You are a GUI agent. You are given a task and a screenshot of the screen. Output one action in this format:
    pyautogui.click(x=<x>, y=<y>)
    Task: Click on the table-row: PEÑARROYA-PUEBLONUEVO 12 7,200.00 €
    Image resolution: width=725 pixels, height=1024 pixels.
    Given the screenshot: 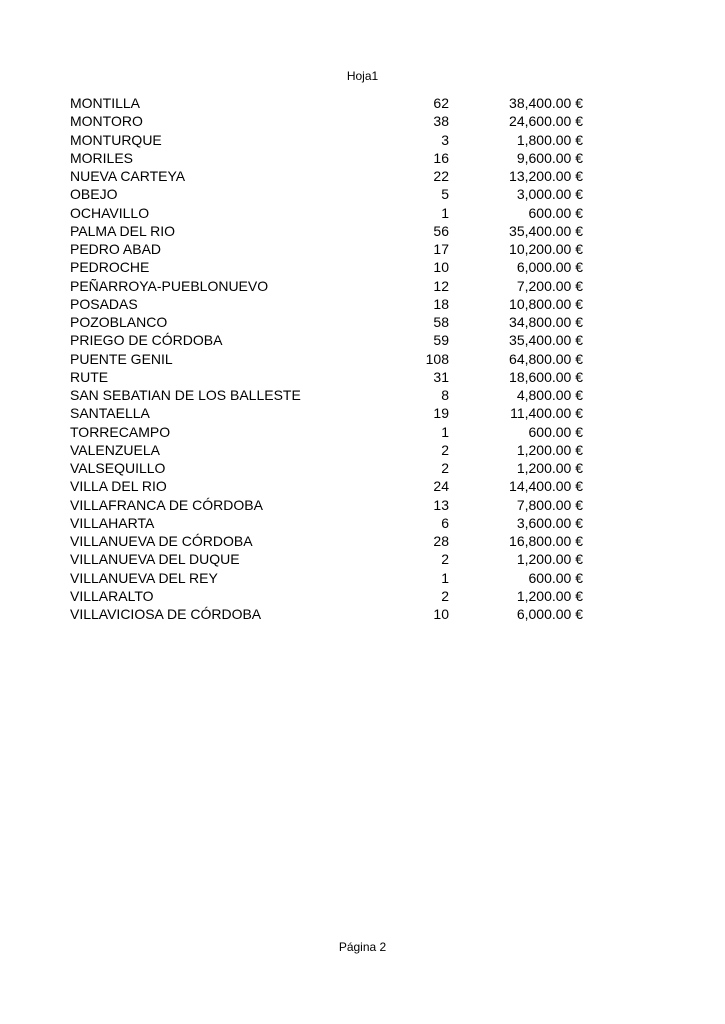 What is the action you would take?
    pyautogui.click(x=330, y=286)
    